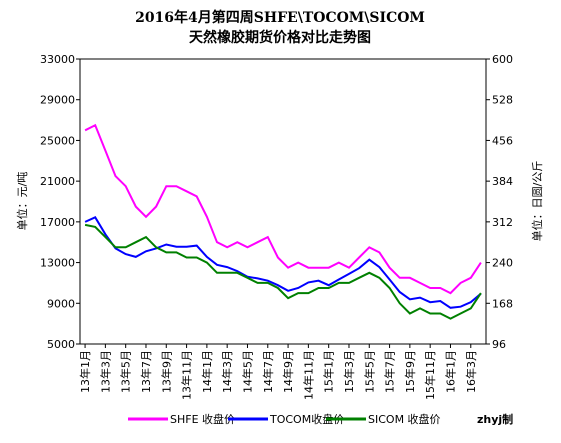 The width and height of the screenshot is (561, 443). What do you see at coordinates (247, 371) in the screenshot?
I see `x-tick-label: 14年5月` at bounding box center [247, 371].